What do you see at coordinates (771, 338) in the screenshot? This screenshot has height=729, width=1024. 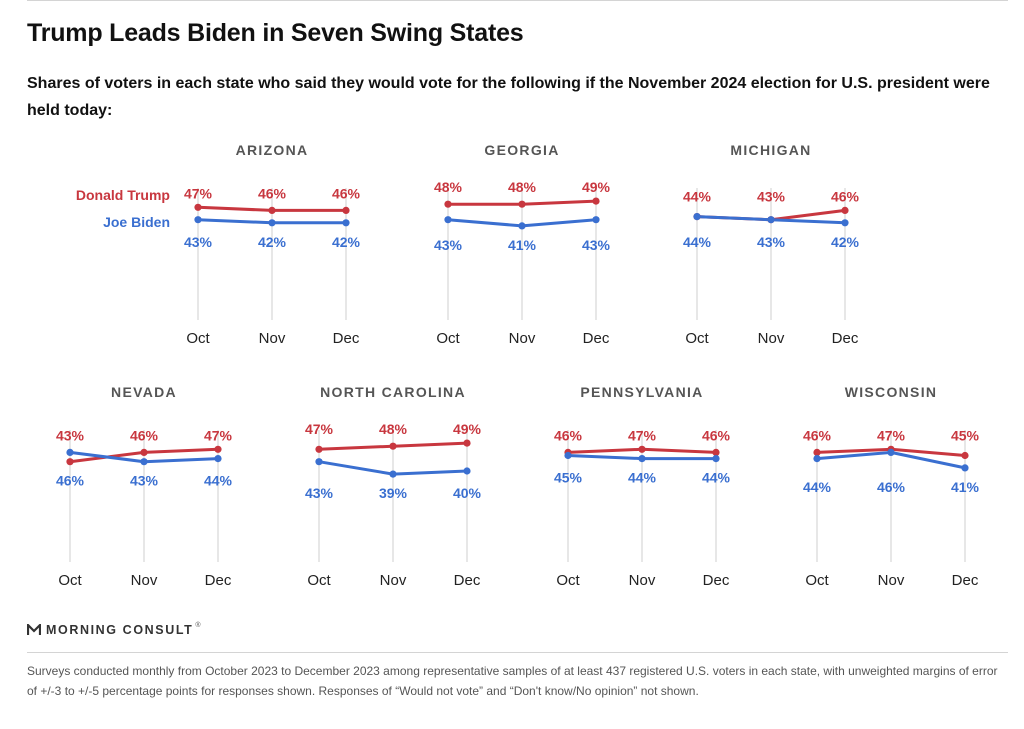 I see `x-tick-michigan-nov: Nov` at bounding box center [771, 338].